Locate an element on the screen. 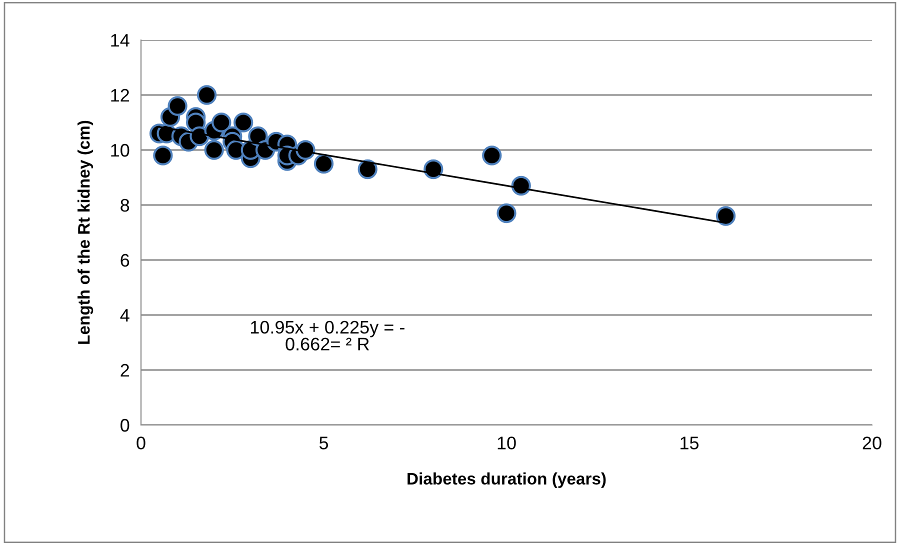 The height and width of the screenshot is (545, 900). y-tick-label: 14 is located at coordinates (120, 40).